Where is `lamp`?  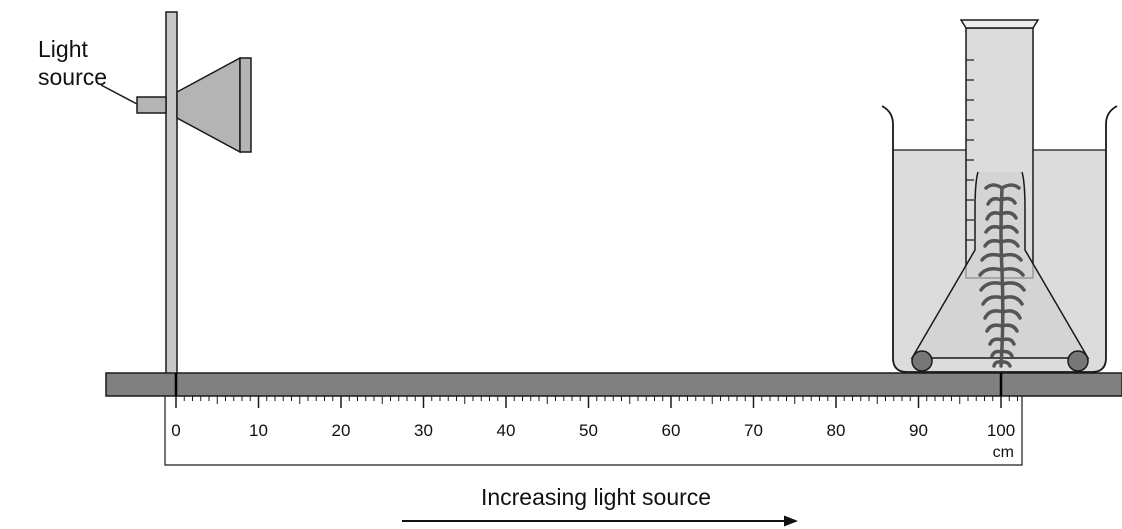 lamp is located at coordinates (194, 105).